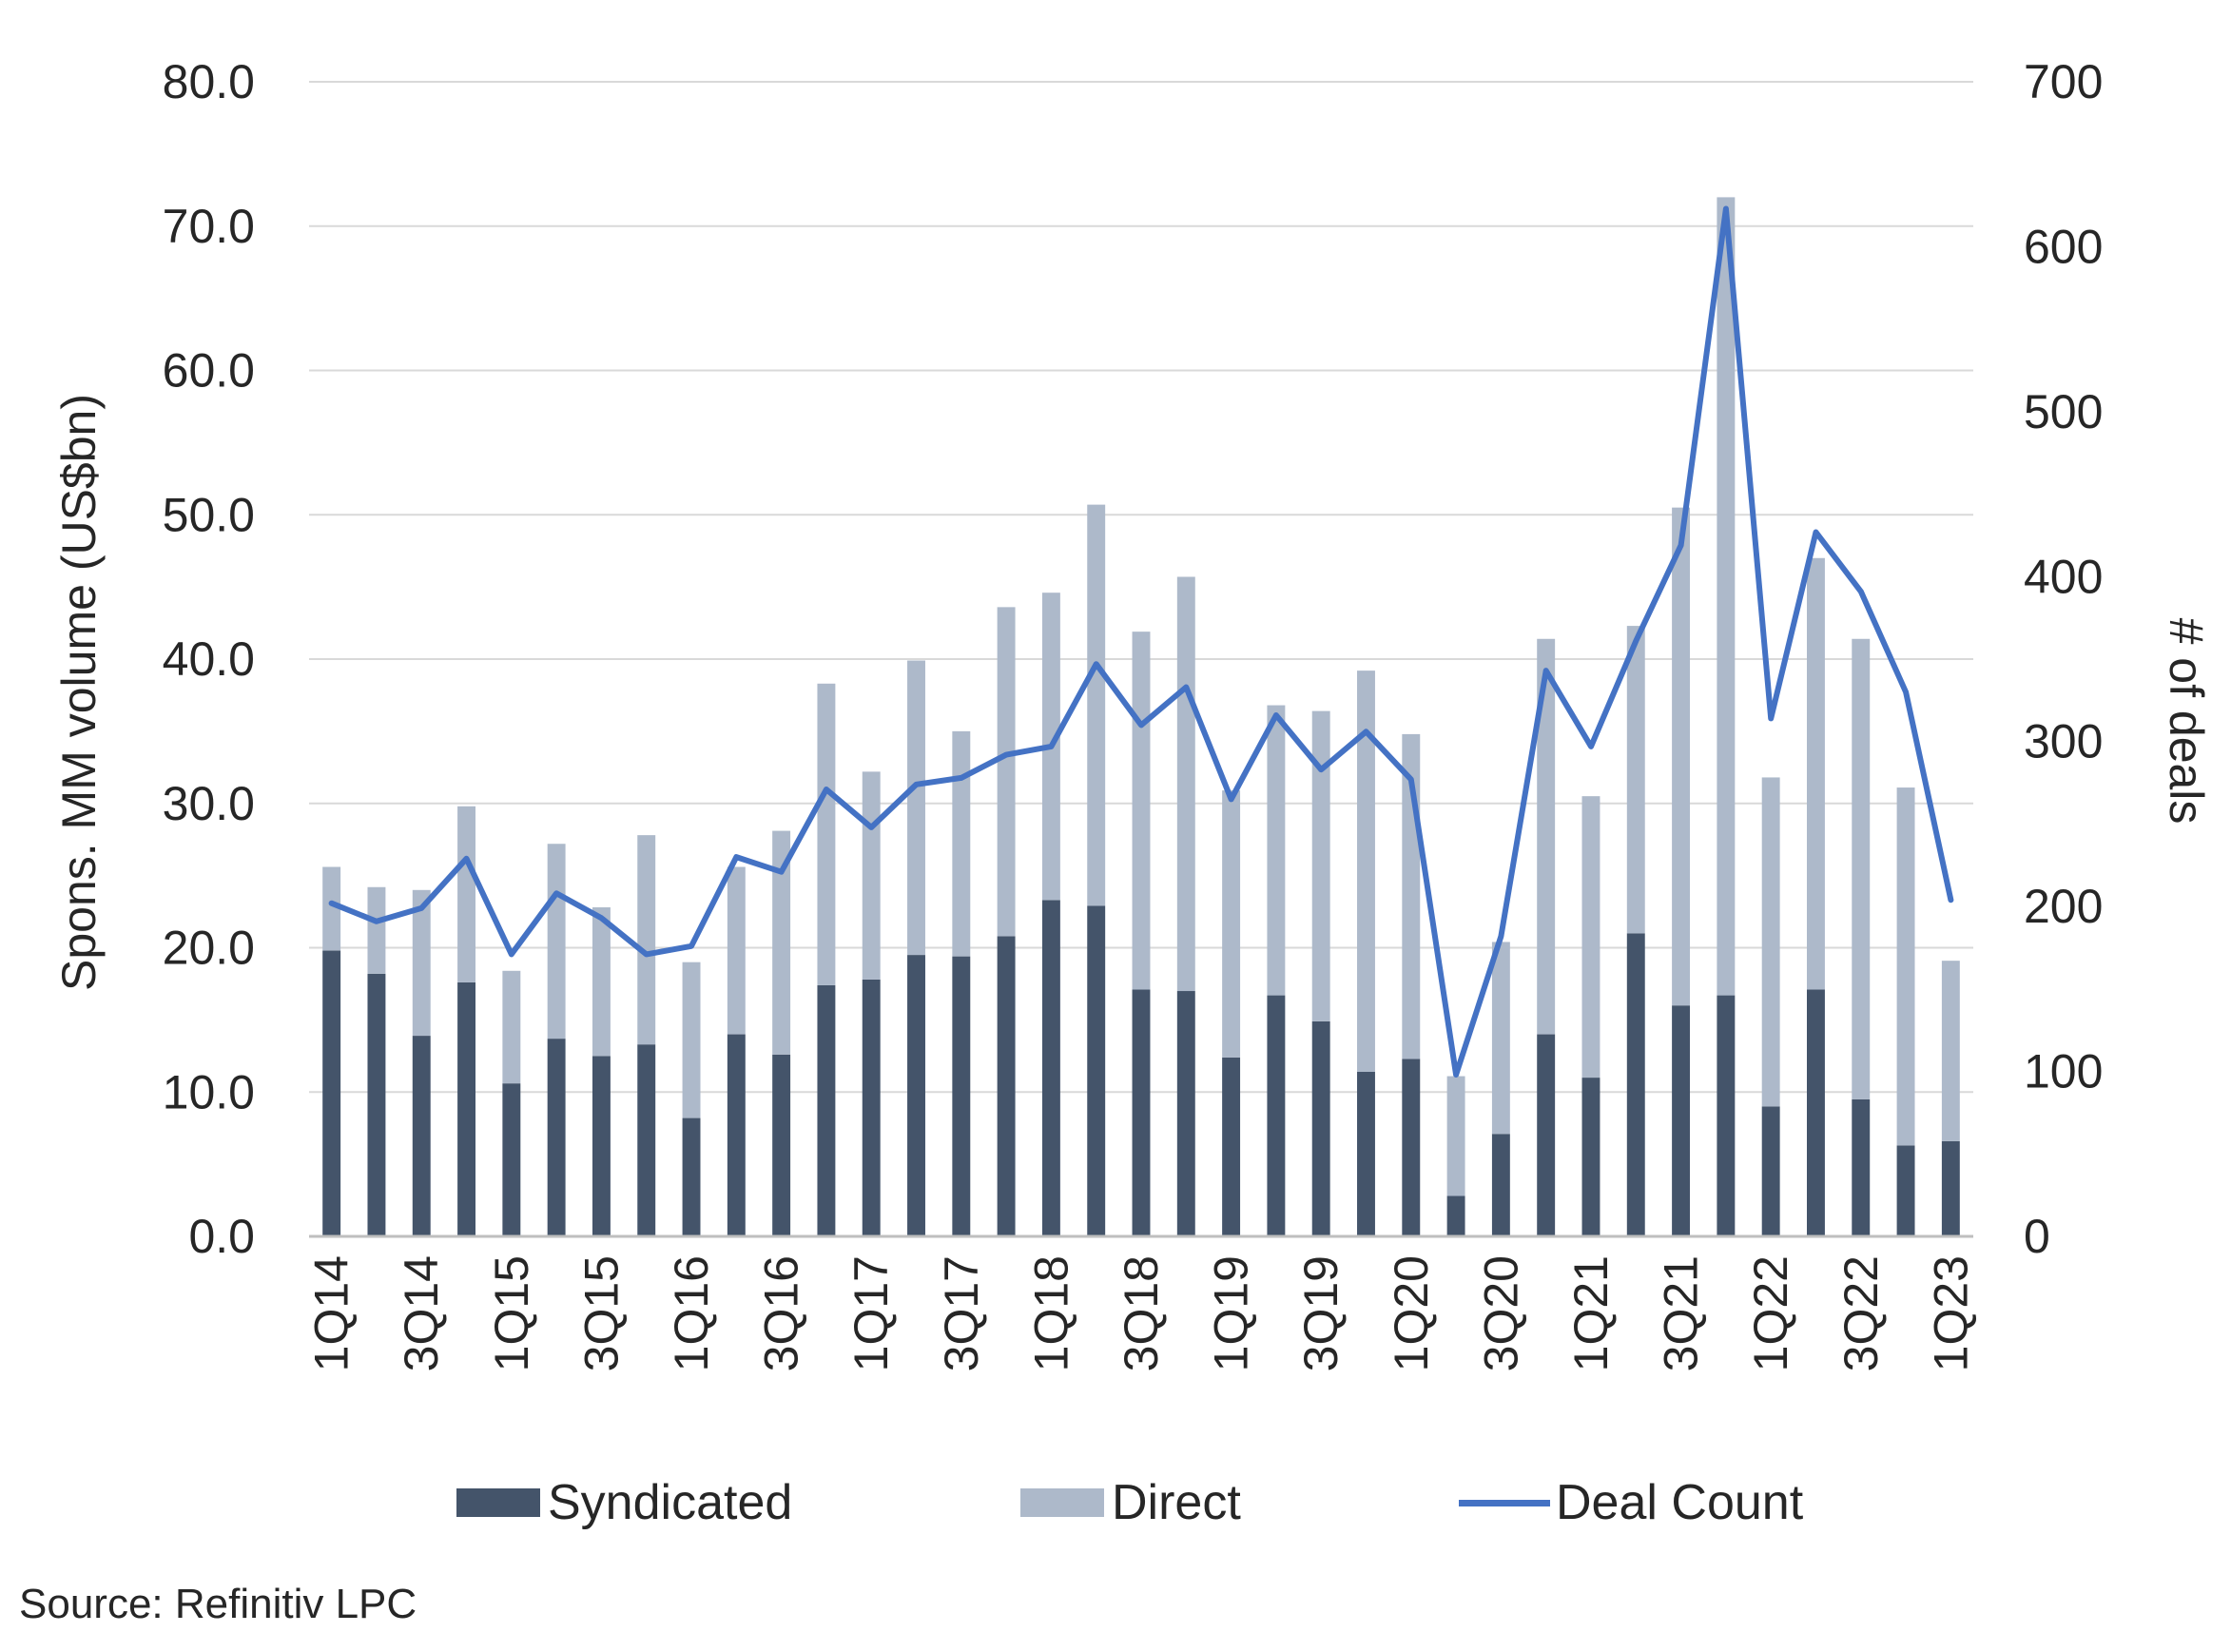  Describe the element at coordinates (218, 1604) in the screenshot. I see `source-note: Source: Refinitiv LPC` at that location.